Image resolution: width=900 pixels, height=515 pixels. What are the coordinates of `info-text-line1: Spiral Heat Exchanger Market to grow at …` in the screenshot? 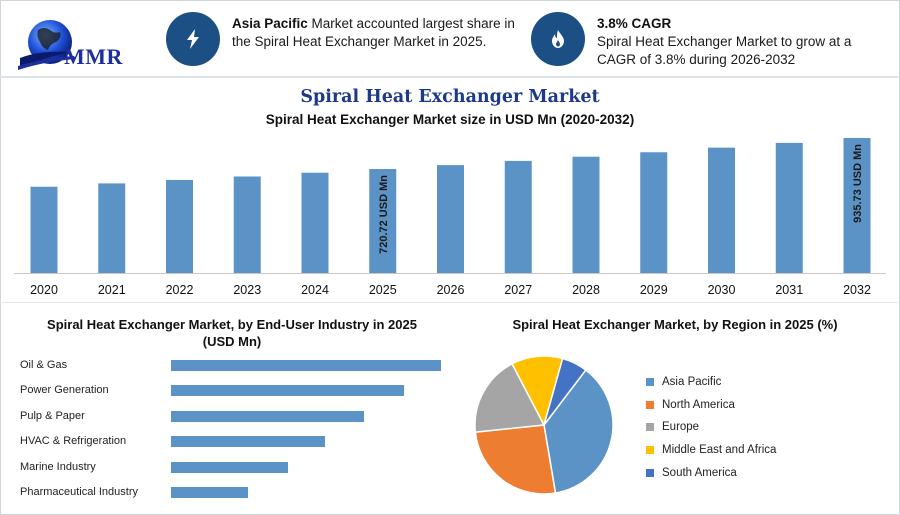 It's located at (724, 41).